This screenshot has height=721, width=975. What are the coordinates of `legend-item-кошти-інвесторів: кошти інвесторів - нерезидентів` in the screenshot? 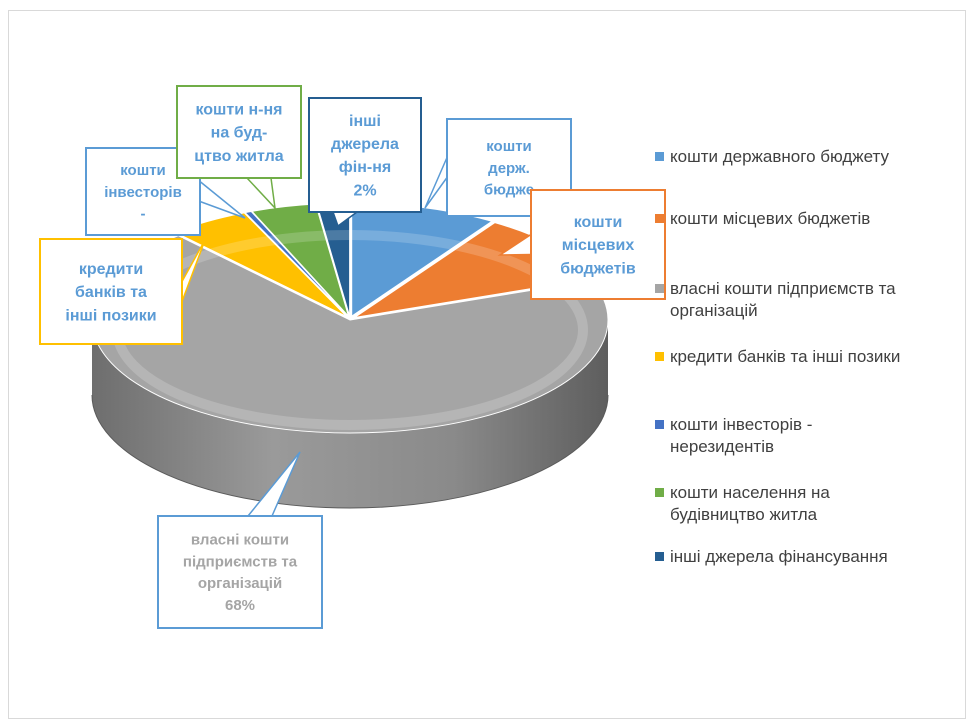 It's located at (810, 436).